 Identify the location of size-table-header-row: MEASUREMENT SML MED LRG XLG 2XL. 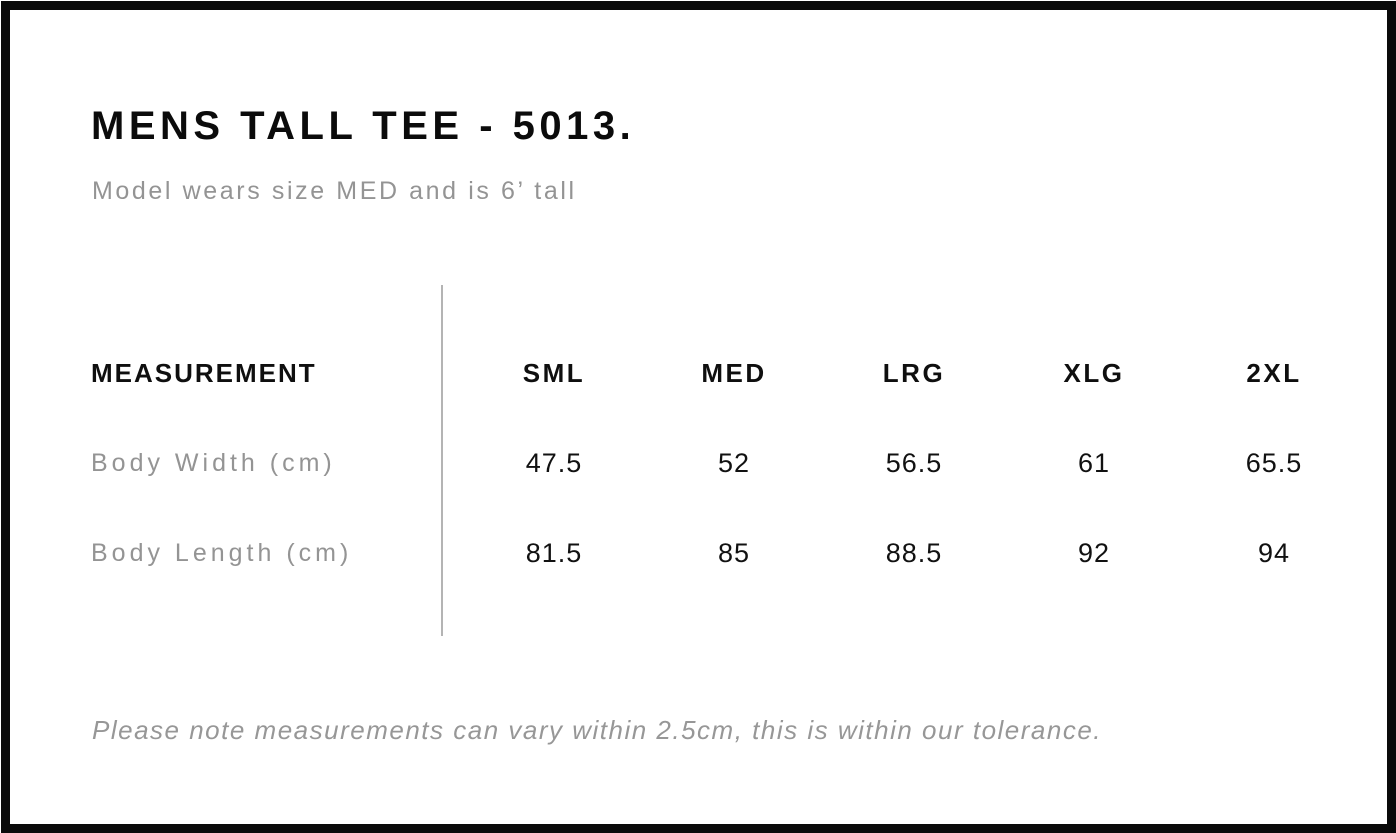
(727, 373).